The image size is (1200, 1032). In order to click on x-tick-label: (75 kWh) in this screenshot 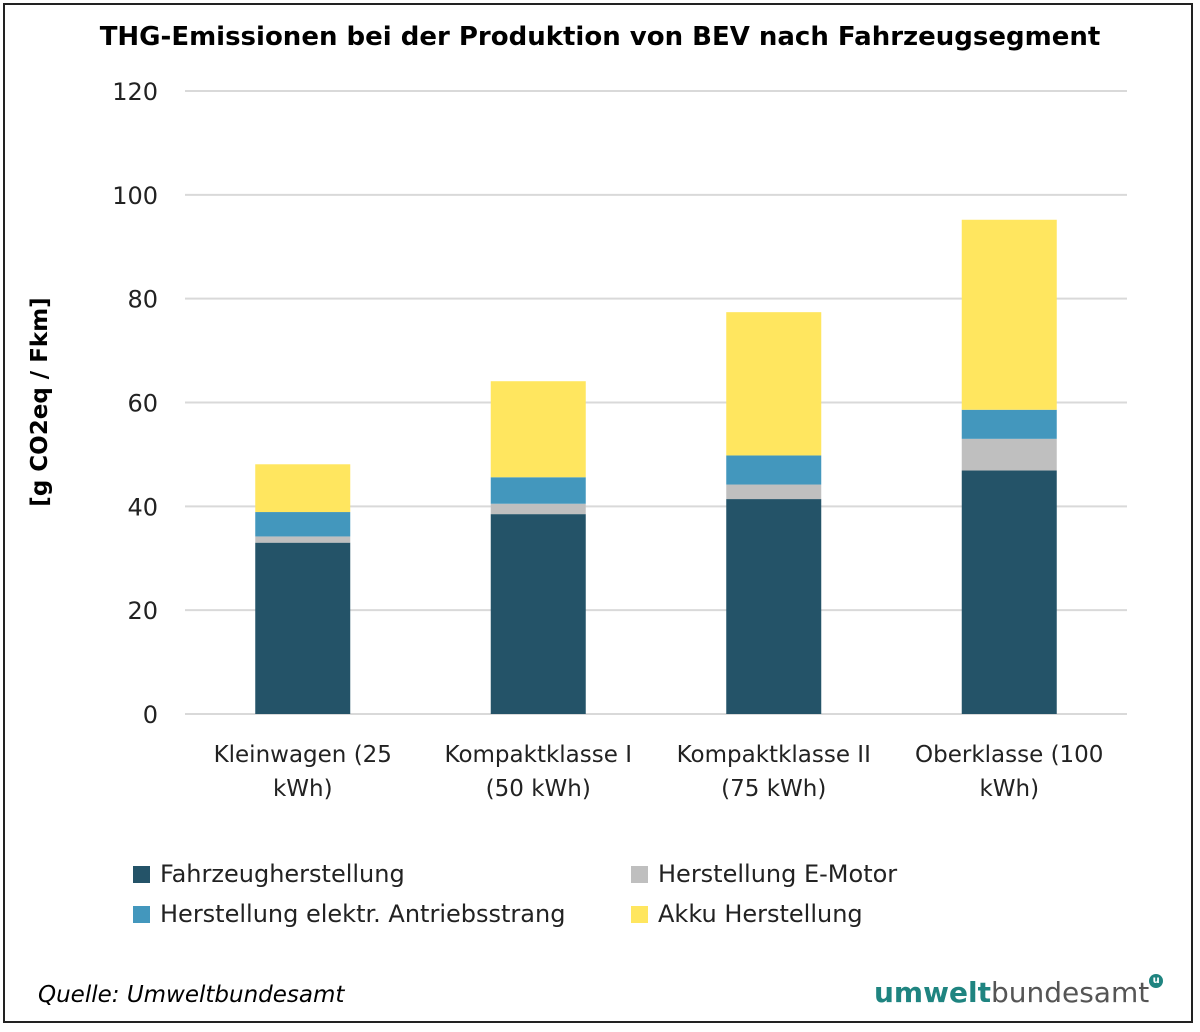, I will do `click(773, 789)`.